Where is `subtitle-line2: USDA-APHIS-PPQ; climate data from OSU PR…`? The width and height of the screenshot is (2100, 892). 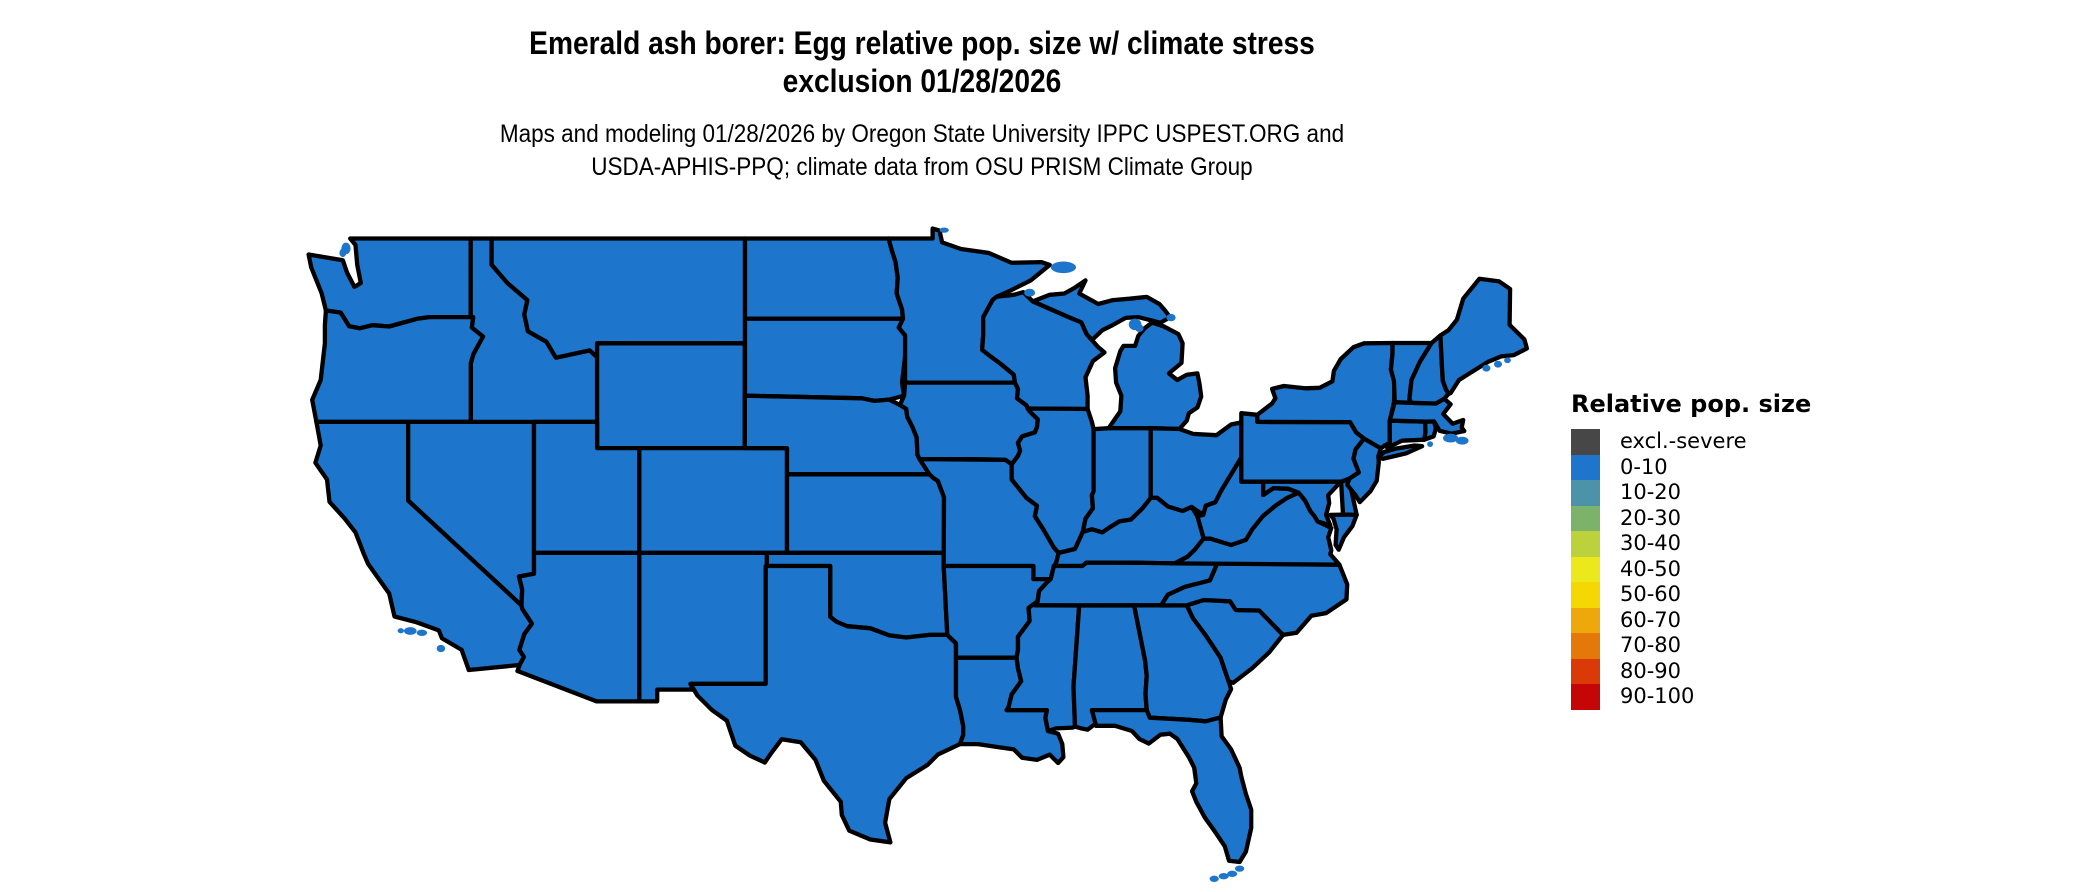
subtitle-line2: USDA-APHIS-PPQ; climate data from OSU PR… is located at coordinates (922, 167).